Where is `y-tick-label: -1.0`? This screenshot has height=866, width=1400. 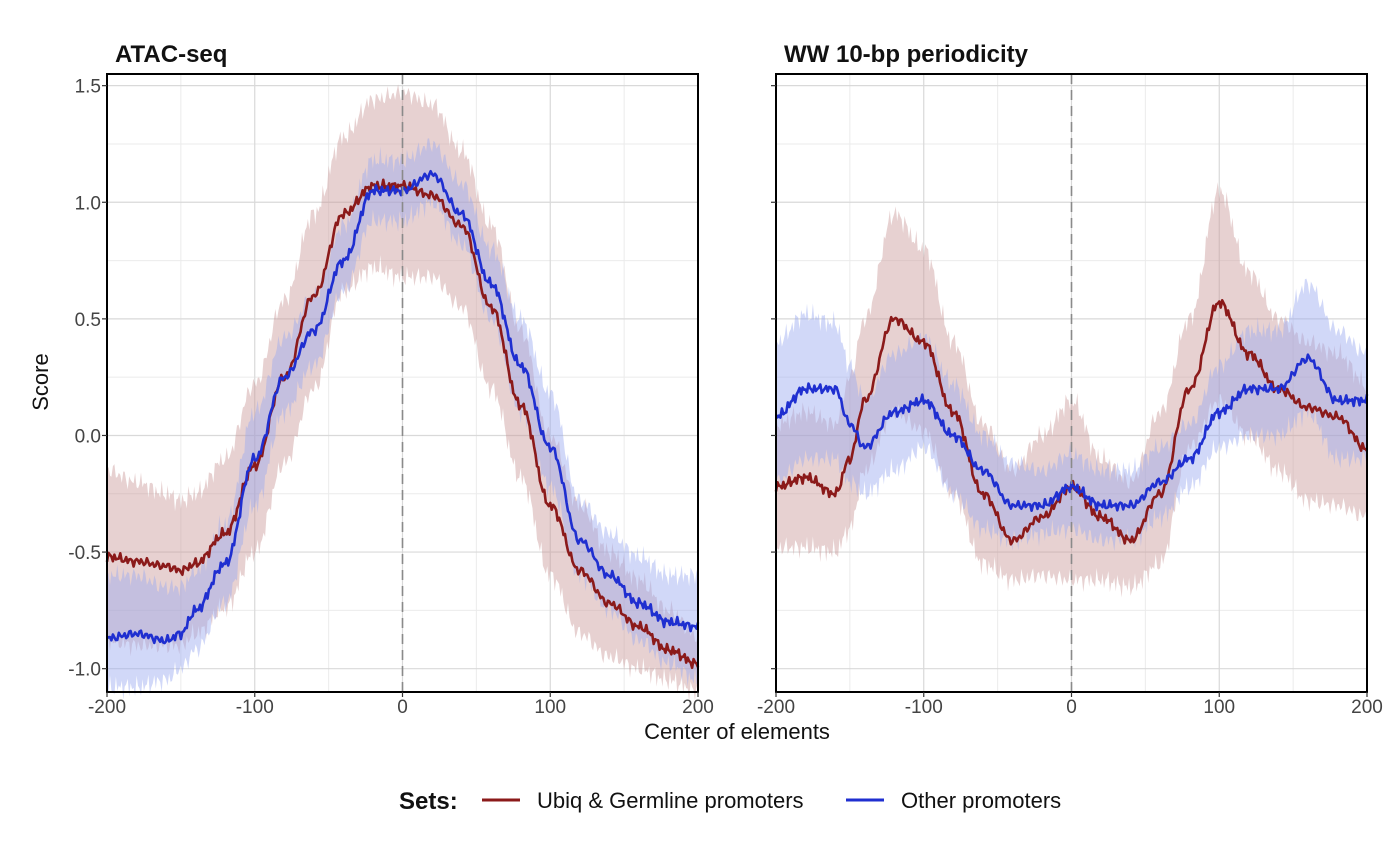
y-tick-label: -1.0 is located at coordinates (84, 670).